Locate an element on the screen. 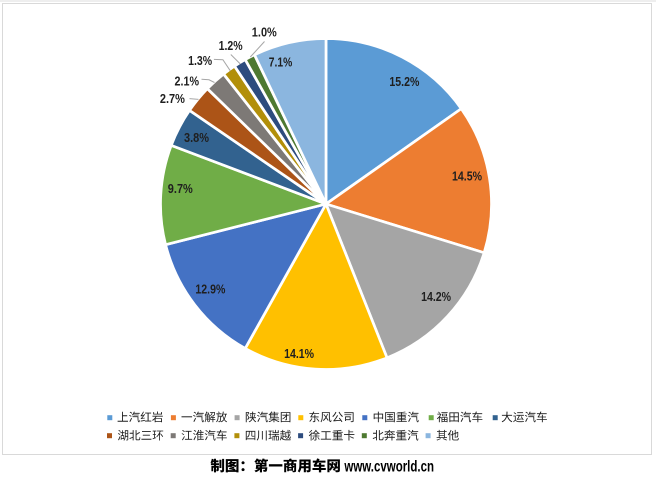 The width and height of the screenshot is (656, 480). svg-text: 7.1% is located at coordinates (281, 62).